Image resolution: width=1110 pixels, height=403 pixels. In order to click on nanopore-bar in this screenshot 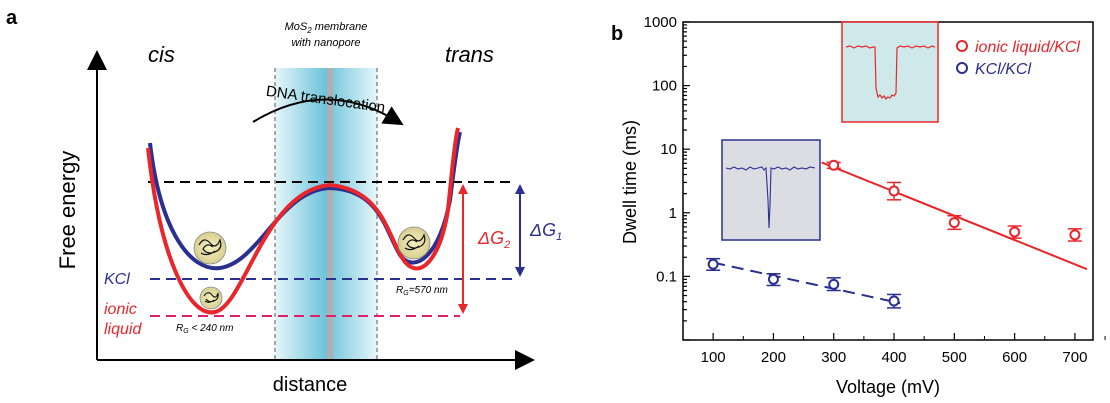, I will do `click(330, 214)`.